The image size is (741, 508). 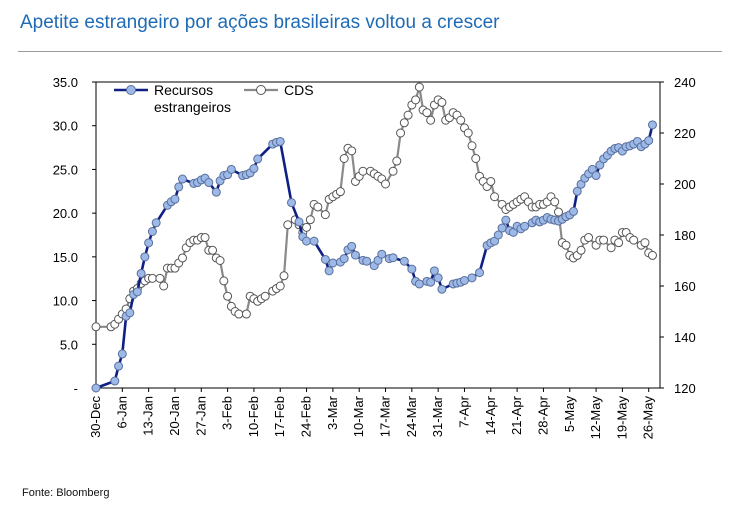 I want to click on legend-marker-cds, so click(x=261, y=90).